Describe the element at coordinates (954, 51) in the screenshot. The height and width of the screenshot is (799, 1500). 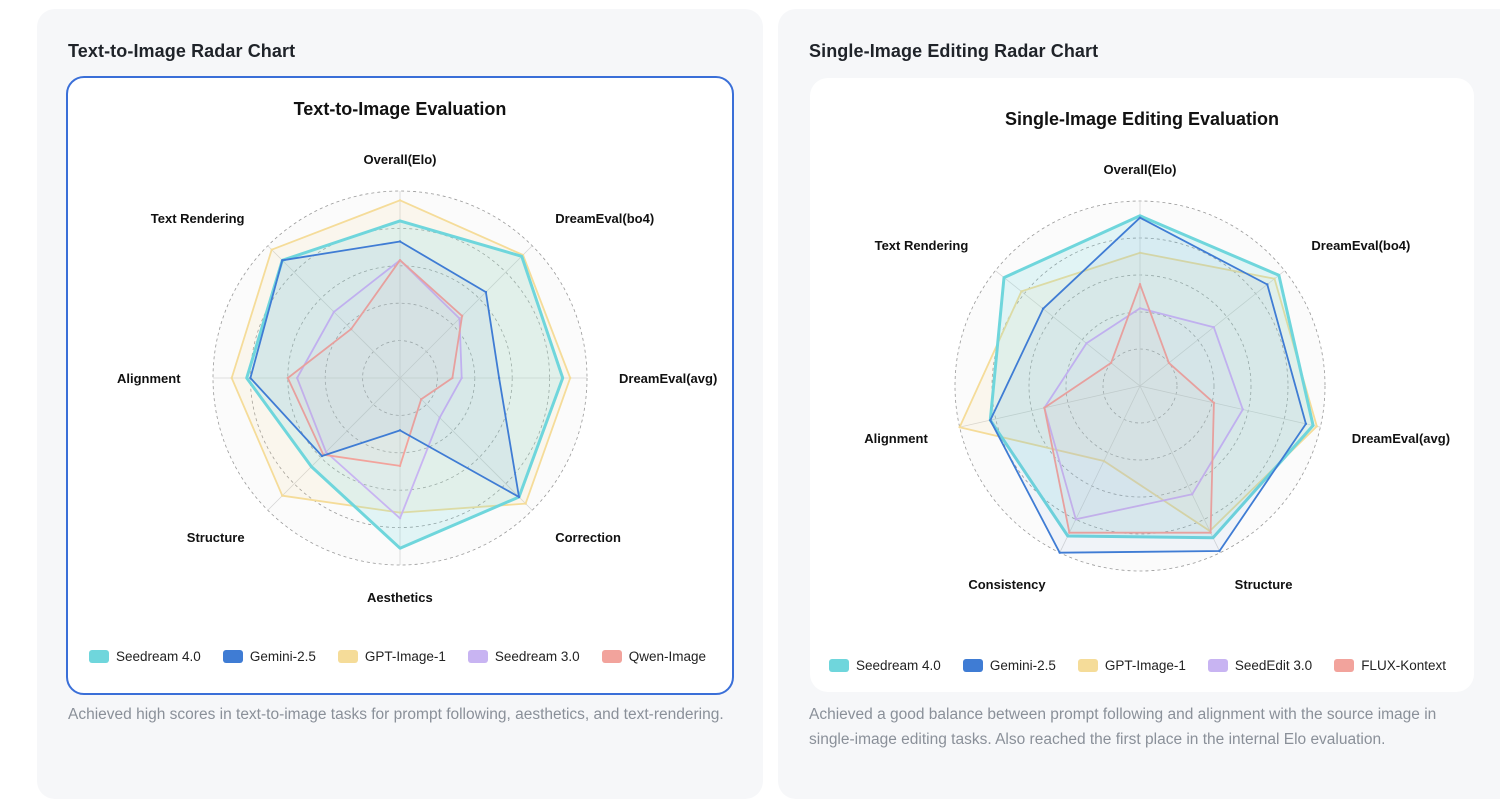
I see `panel-title: Single-Image Editing Radar Chart` at that location.